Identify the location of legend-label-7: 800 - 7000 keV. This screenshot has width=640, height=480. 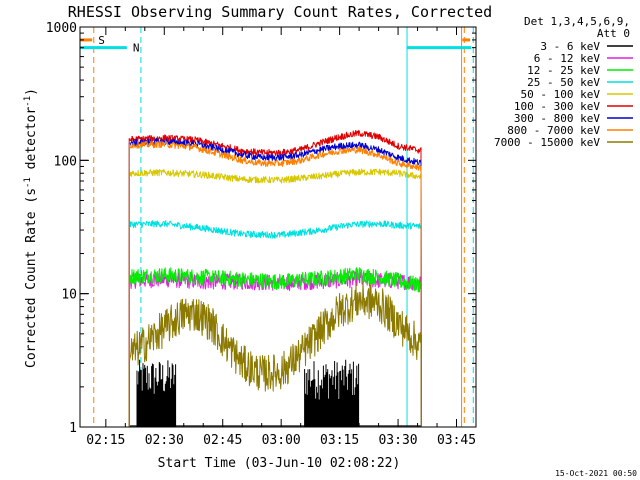
(553, 130).